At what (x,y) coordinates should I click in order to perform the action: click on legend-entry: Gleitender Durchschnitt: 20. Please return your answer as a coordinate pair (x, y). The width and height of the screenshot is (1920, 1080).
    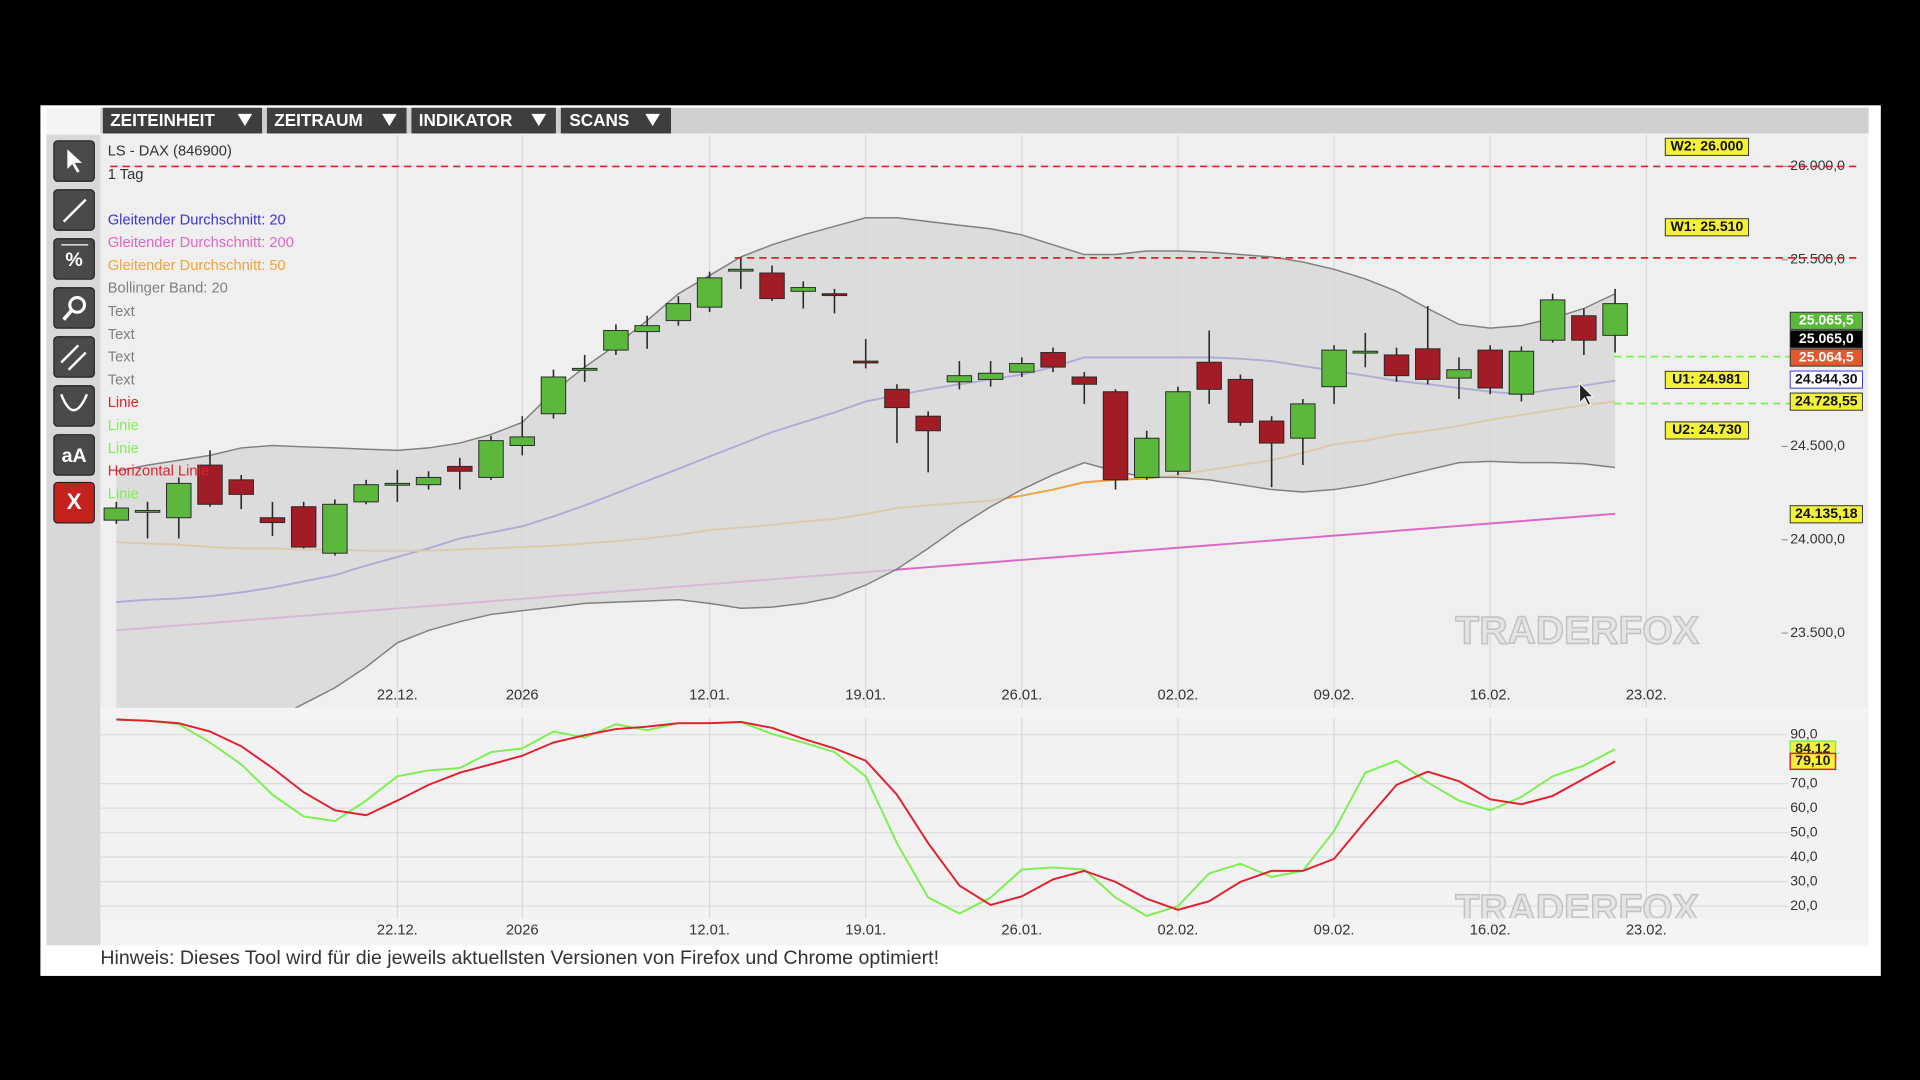
    Looking at the image, I should click on (197, 220).